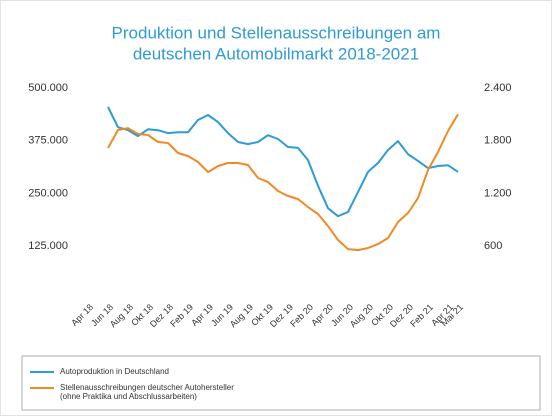 This screenshot has width=552, height=416. Describe the element at coordinates (48, 193) in the screenshot. I see `y-tick-label: 250.000` at that location.